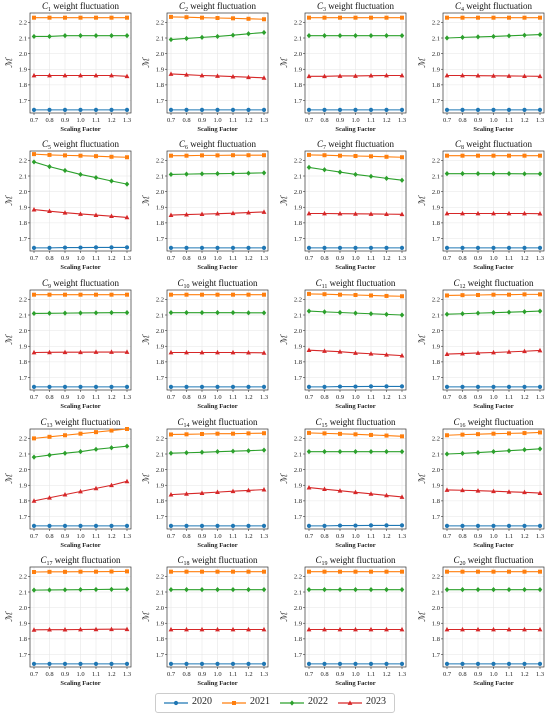  What do you see at coordinates (186, 148) in the screenshot?
I see `panel-title-subscript: 6` at bounding box center [186, 148].